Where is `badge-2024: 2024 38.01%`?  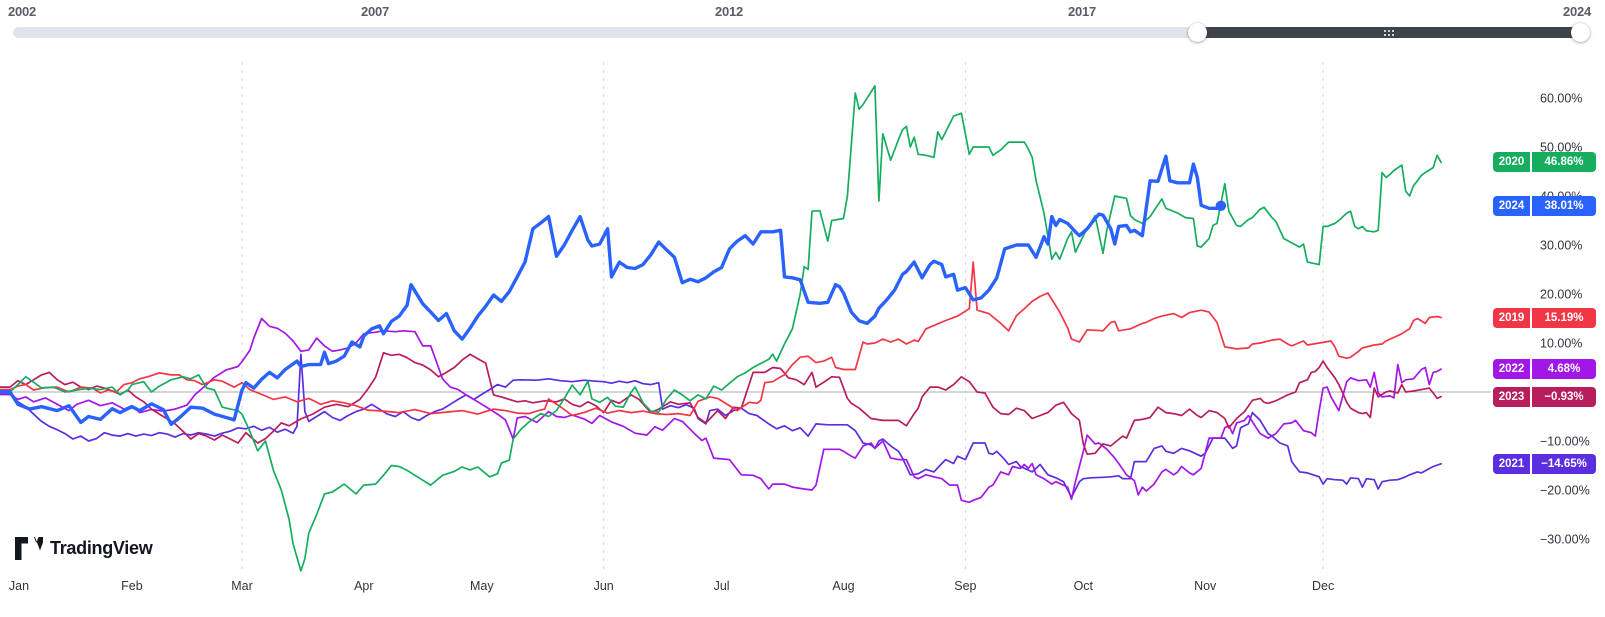
badge-2024: 2024 38.01% is located at coordinates (1544, 206).